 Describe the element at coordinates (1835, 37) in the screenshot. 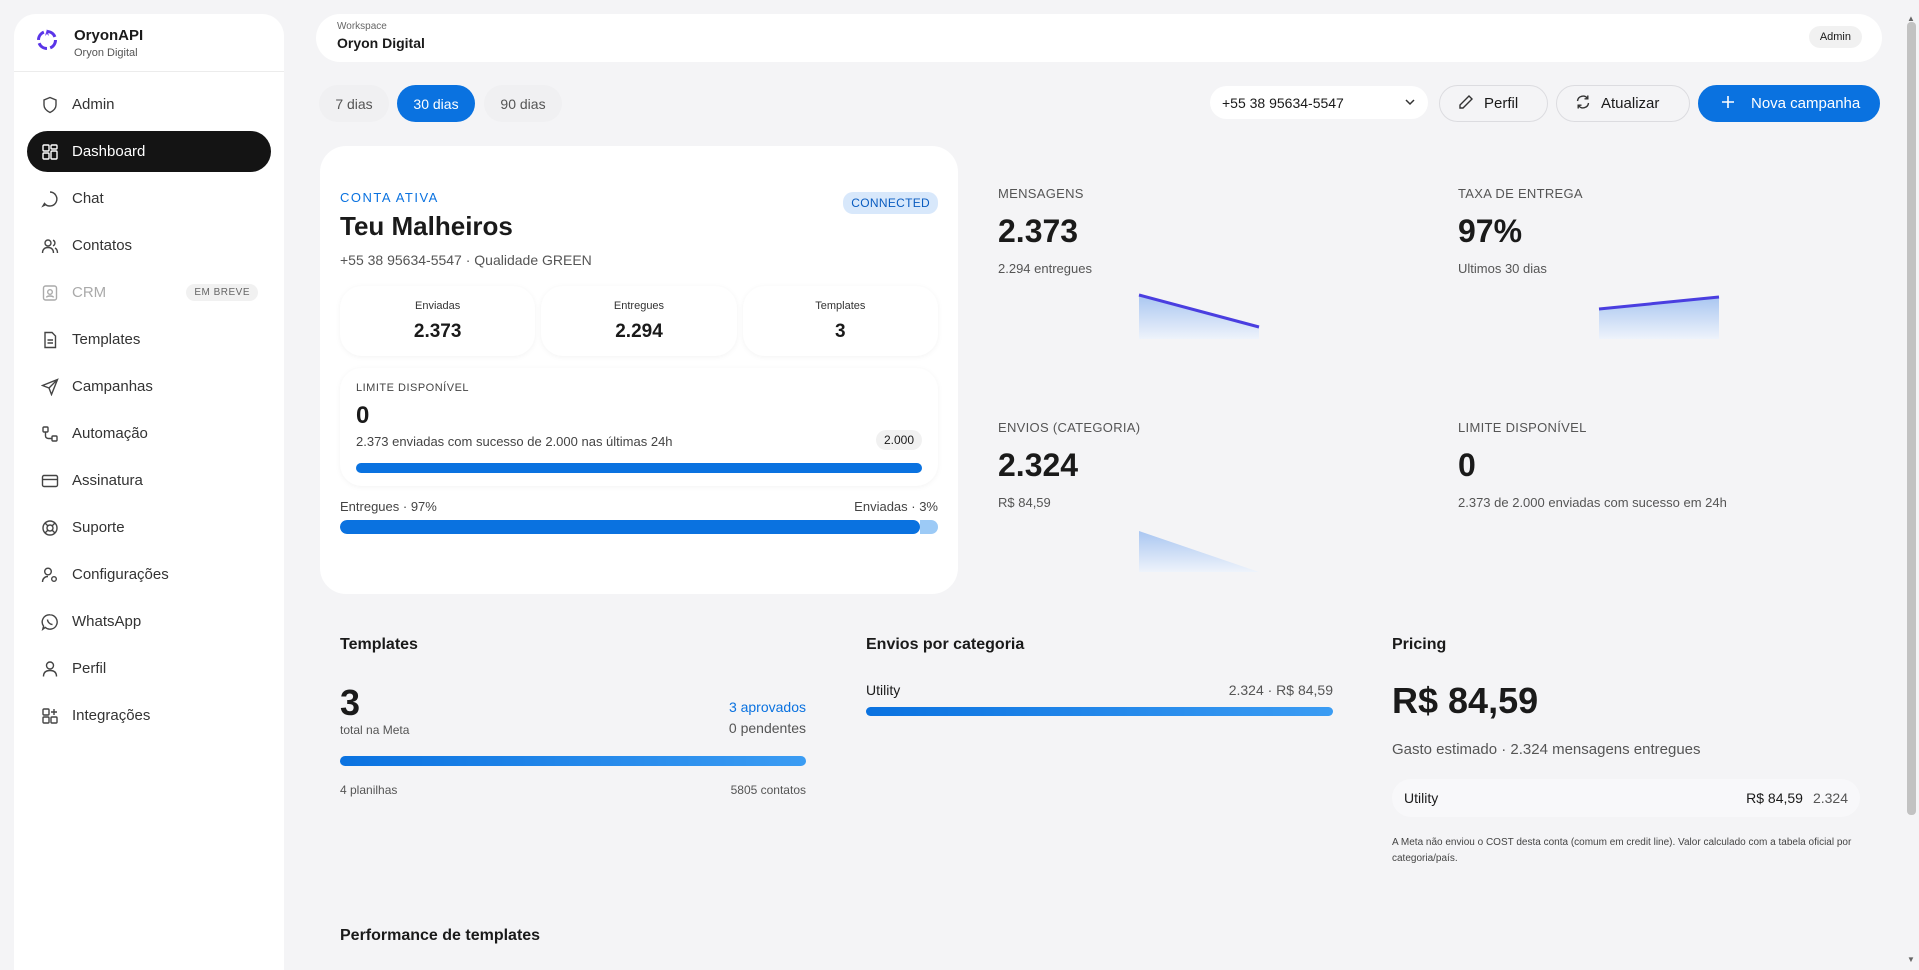

I see `role-badge: Admin` at that location.